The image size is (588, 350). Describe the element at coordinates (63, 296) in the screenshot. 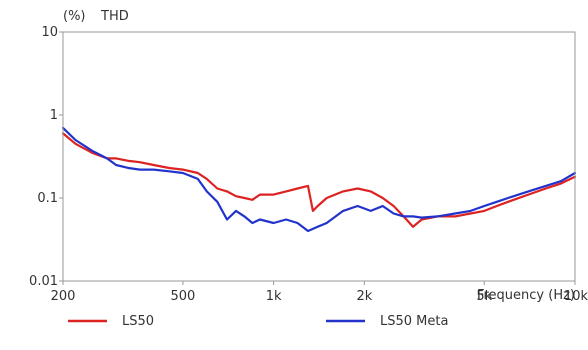

I see `x-tick-label: 200` at that location.